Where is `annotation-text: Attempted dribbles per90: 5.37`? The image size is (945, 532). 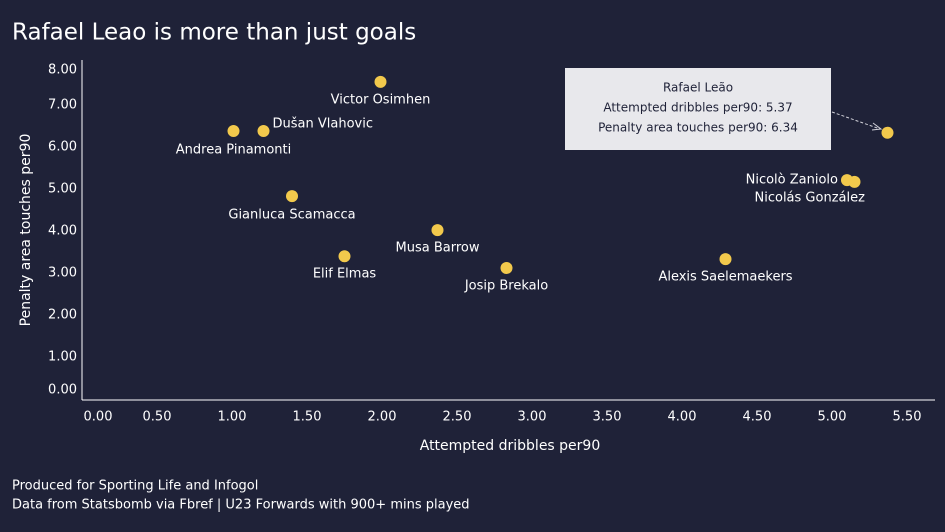 annotation-text: Attempted dribbles per90: 5.37 is located at coordinates (697, 108).